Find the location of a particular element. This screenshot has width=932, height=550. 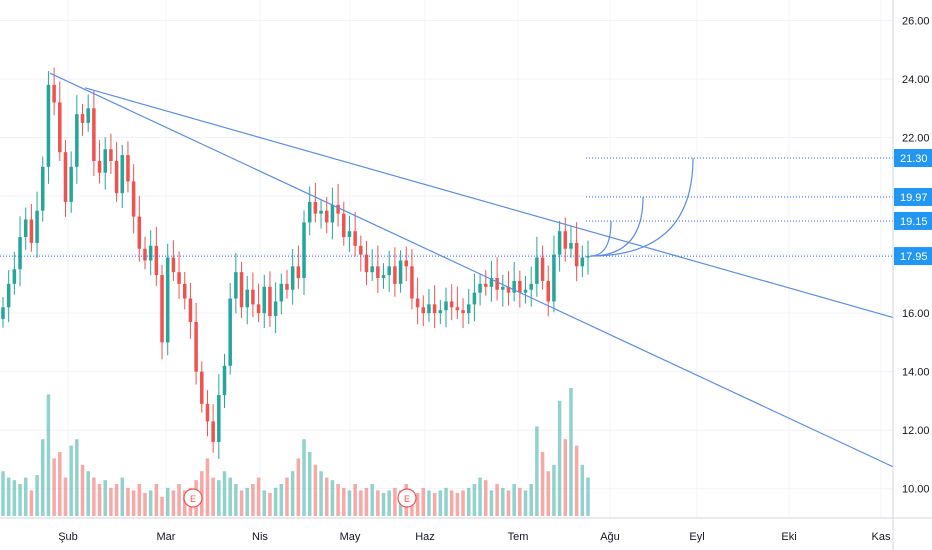

y-tick-label: 24.00 is located at coordinates (916, 80).